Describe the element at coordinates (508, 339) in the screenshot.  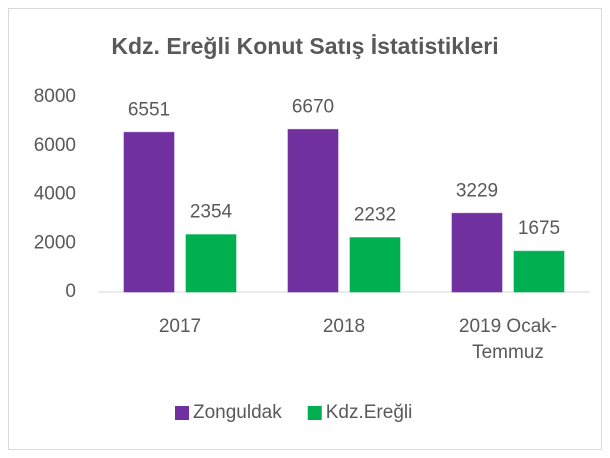
I see `x-tick-label: 2019 Ocak-Temmuz` at that location.